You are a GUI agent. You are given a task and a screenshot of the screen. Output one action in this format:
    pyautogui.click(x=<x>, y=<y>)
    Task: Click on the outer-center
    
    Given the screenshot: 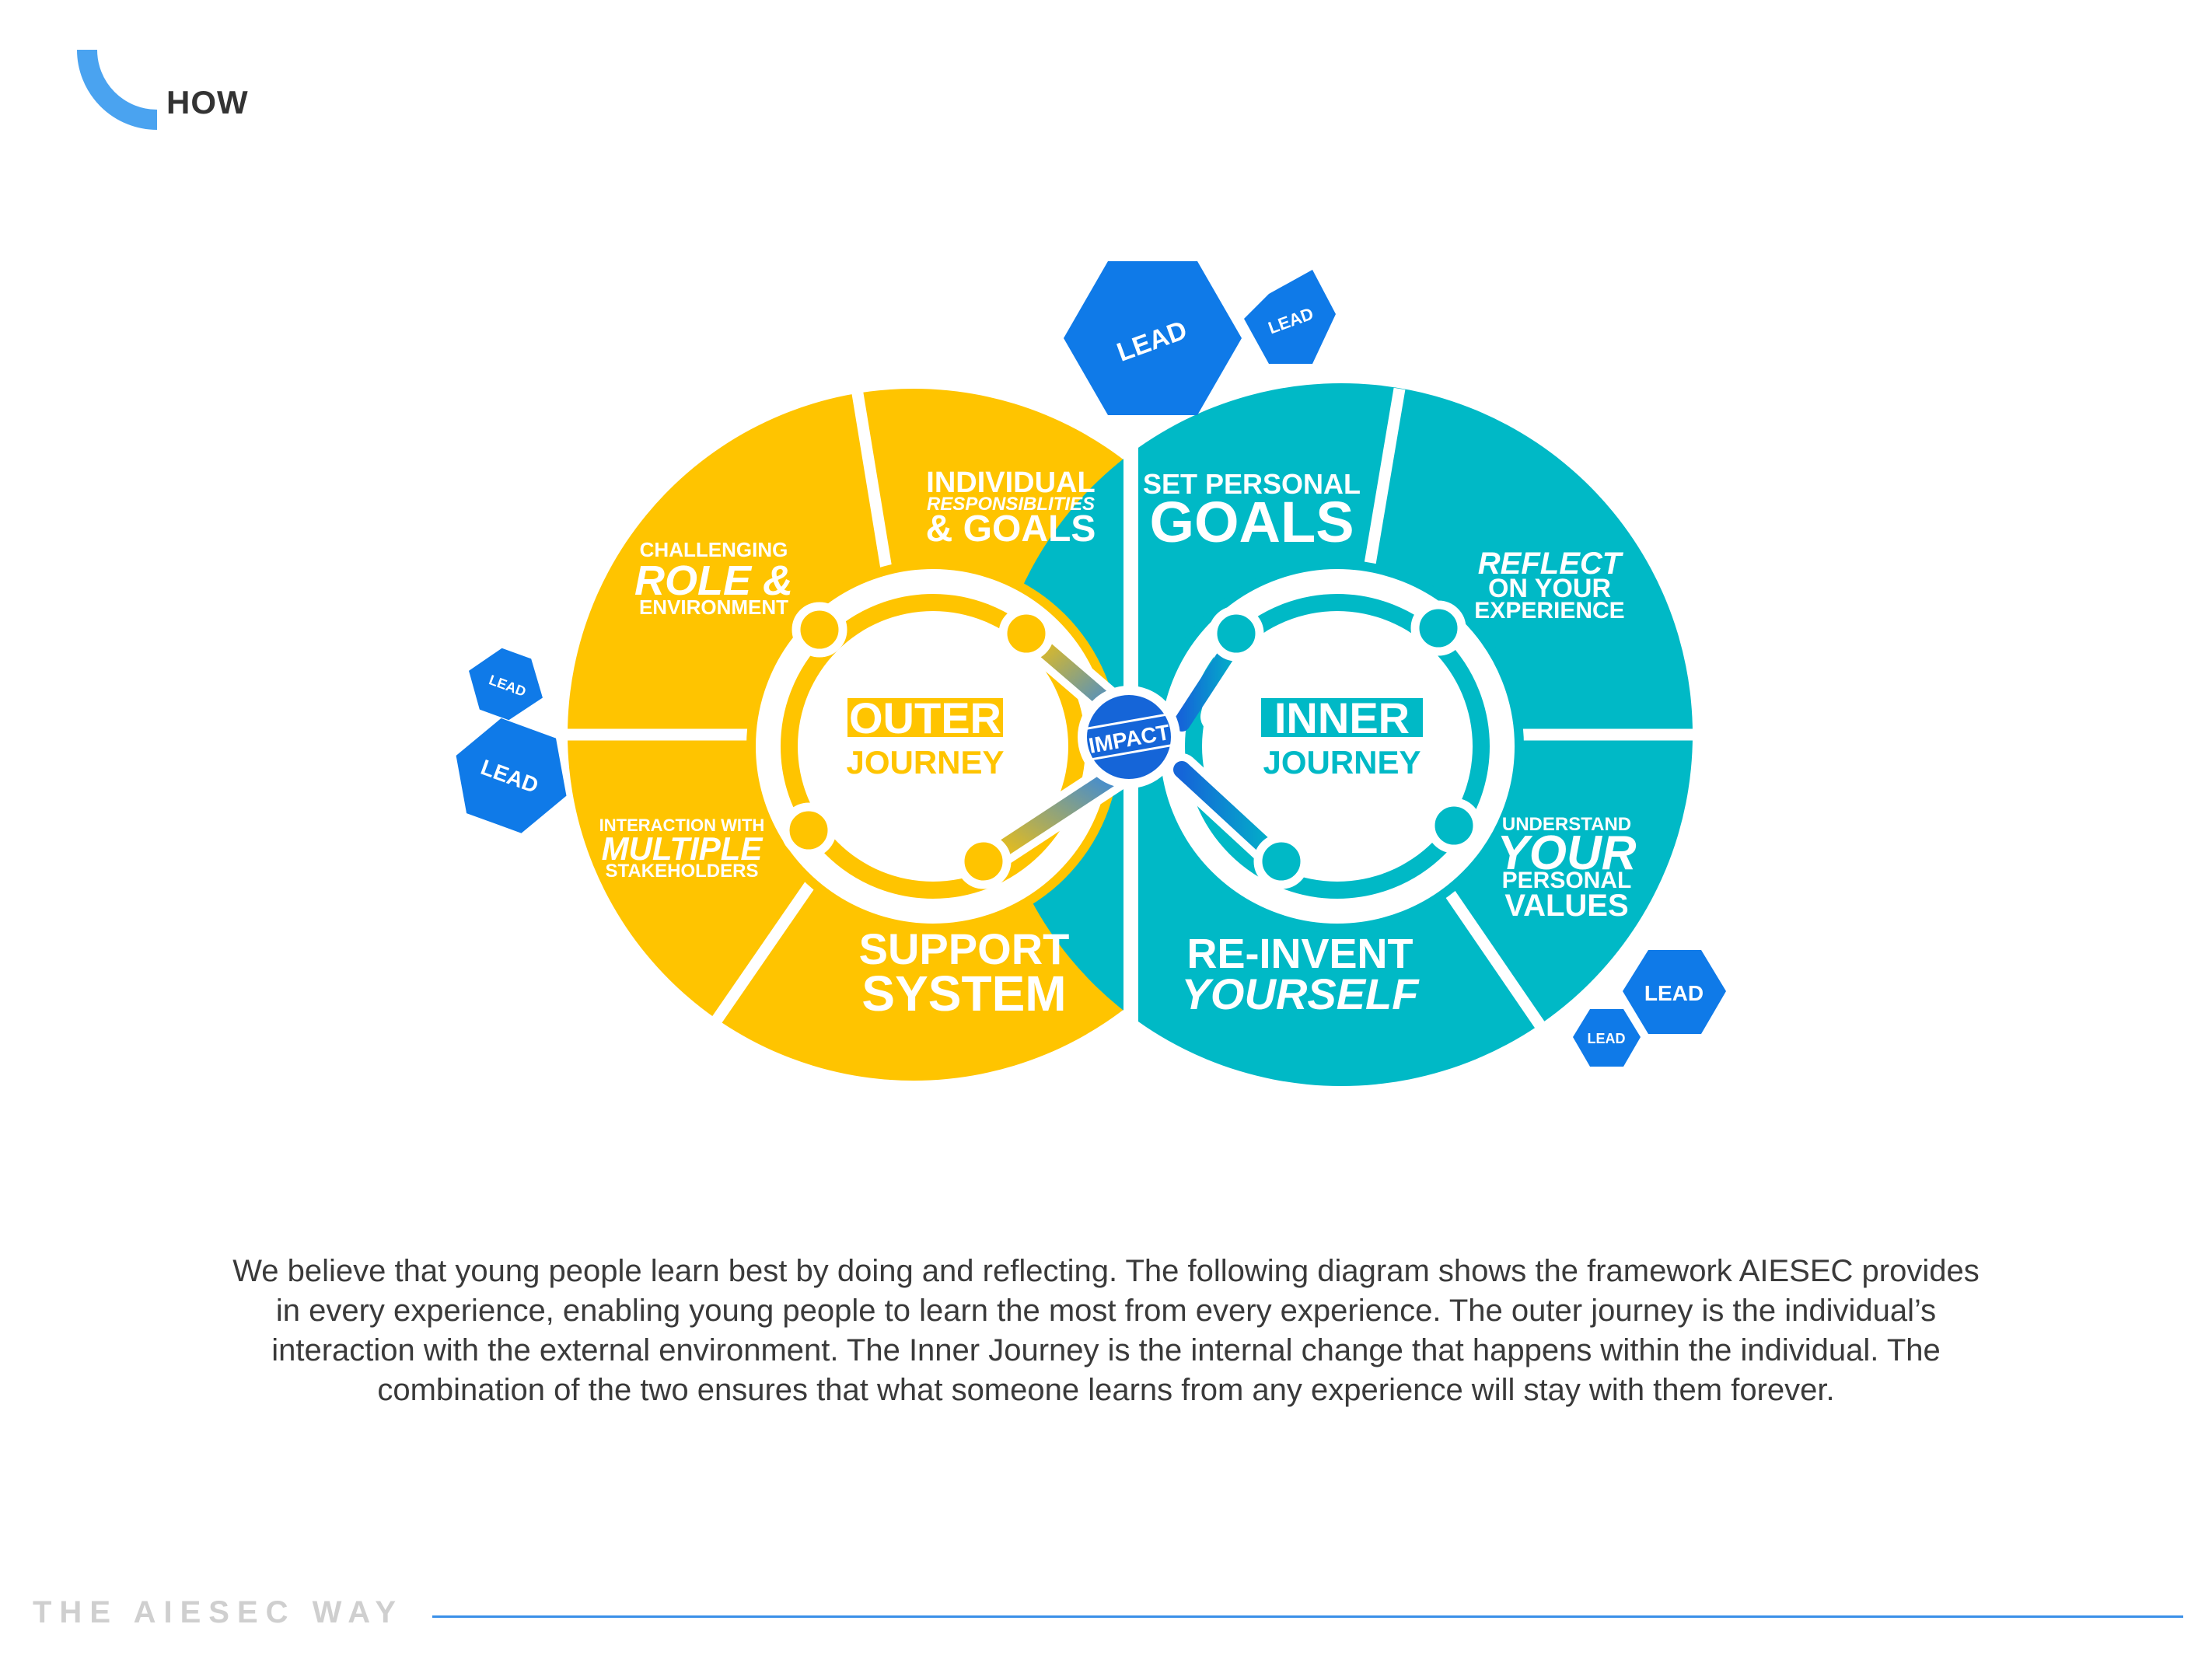 What is the action you would take?
    pyautogui.click(x=933, y=746)
    